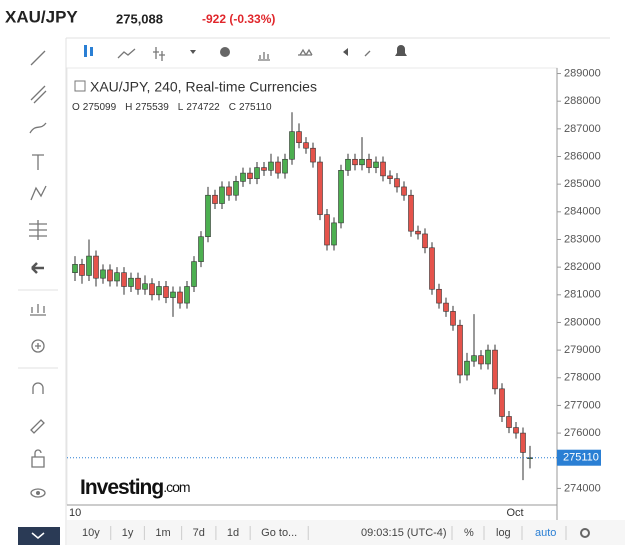 Image resolution: width=625 pixels, height=545 pixels. What do you see at coordinates (582, 405) in the screenshot?
I see `y-tick-label: 277000` at bounding box center [582, 405].